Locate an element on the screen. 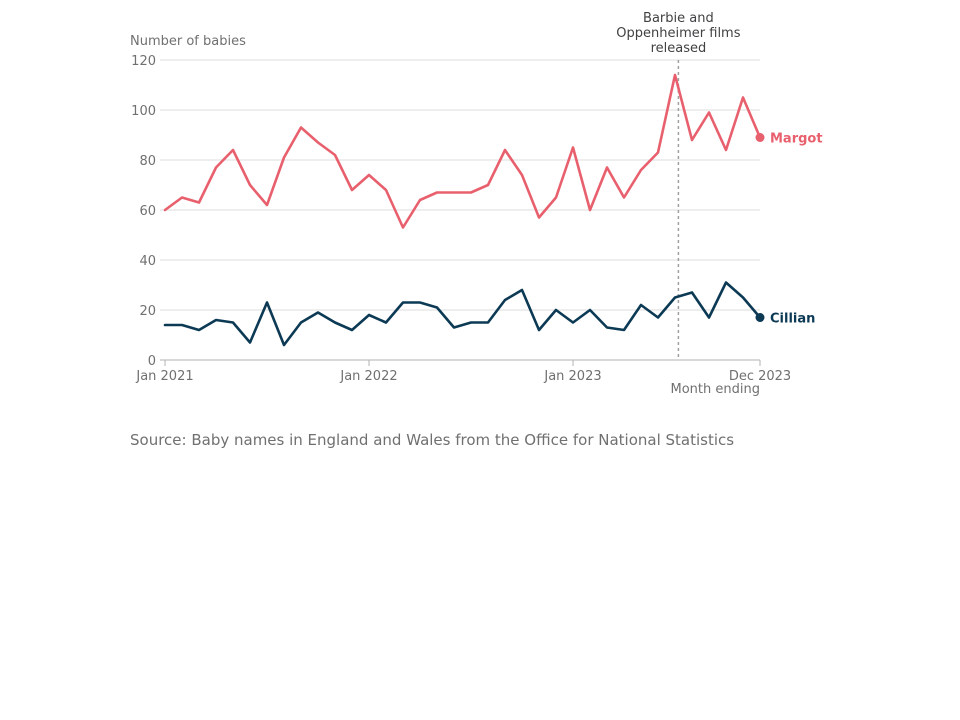  y-axis-ticks: 0 20 40 60 80 100 120 is located at coordinates (143, 211).